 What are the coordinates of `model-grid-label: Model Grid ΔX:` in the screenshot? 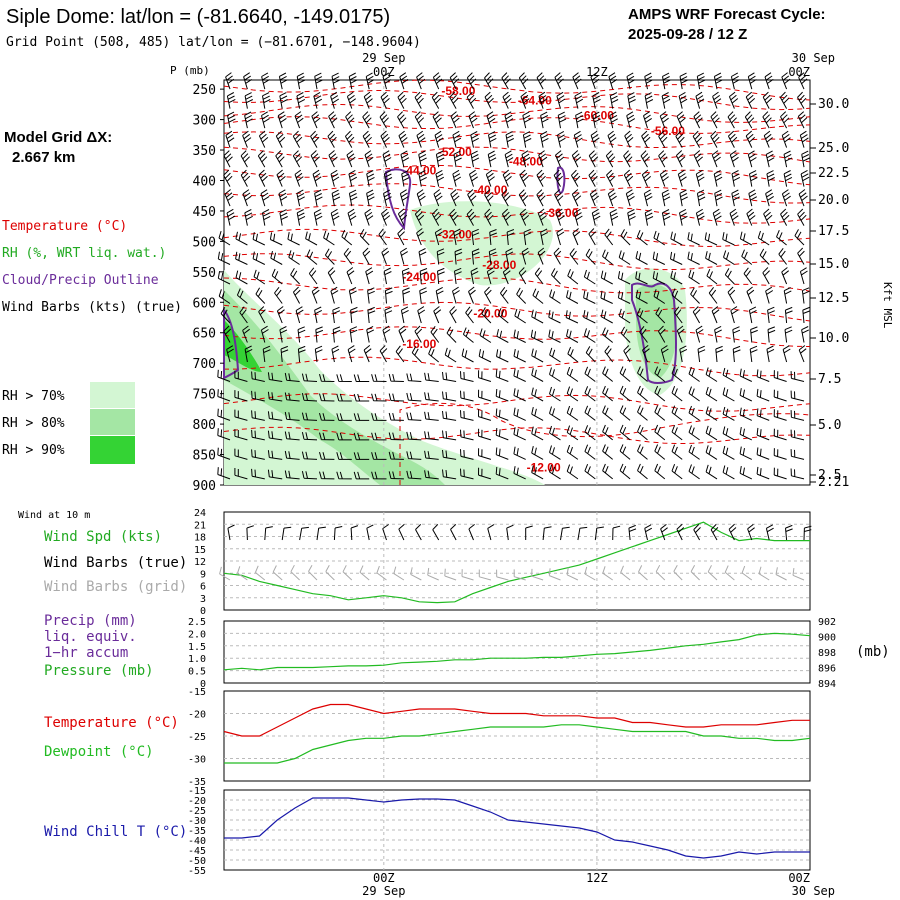 It's located at (58, 137).